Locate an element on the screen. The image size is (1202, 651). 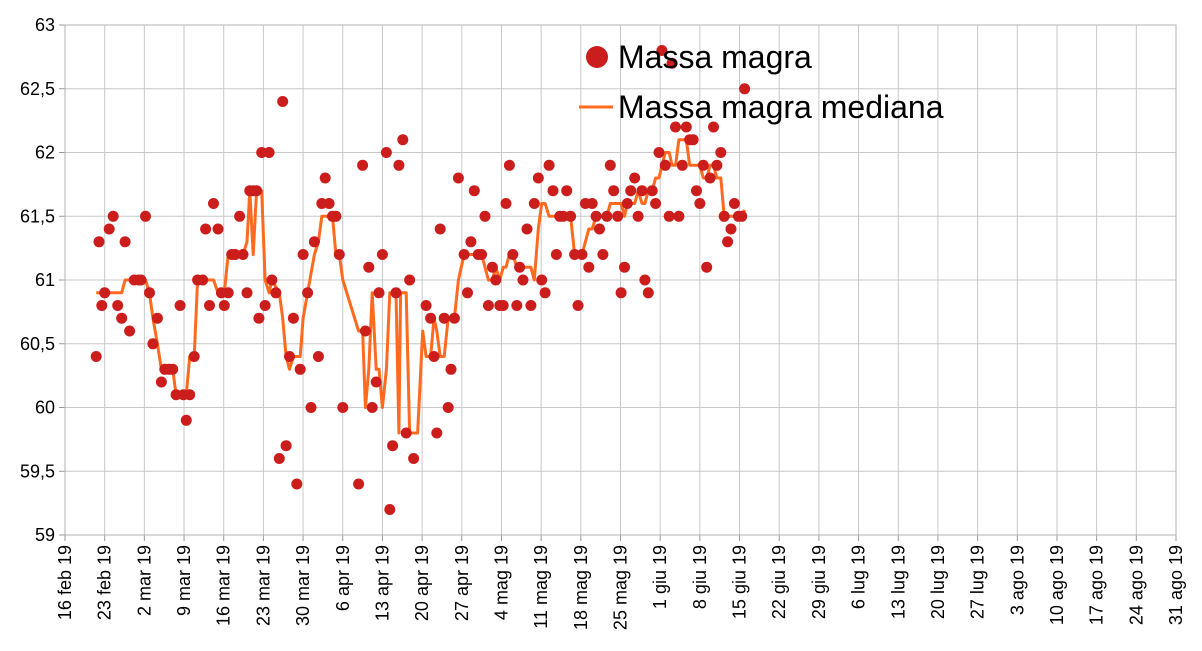
y-tick-label: 59,5 is located at coordinates (37, 471).